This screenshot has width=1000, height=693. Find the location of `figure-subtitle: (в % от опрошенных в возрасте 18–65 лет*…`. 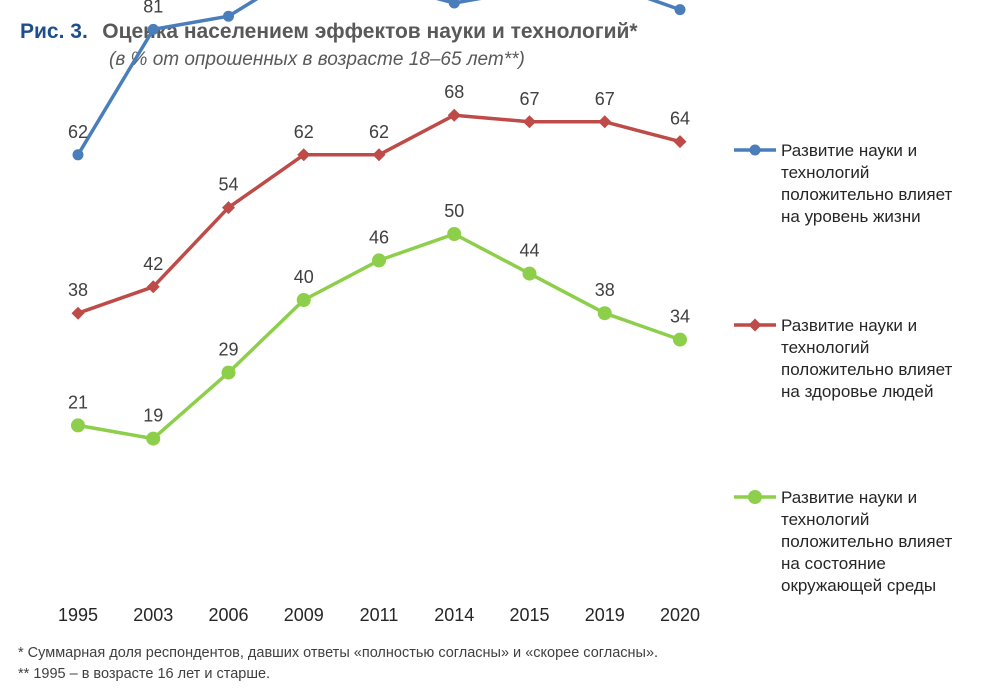

figure-subtitle: (в % от опрошенных в возрасте 18–65 лет*… is located at coordinates (317, 59).